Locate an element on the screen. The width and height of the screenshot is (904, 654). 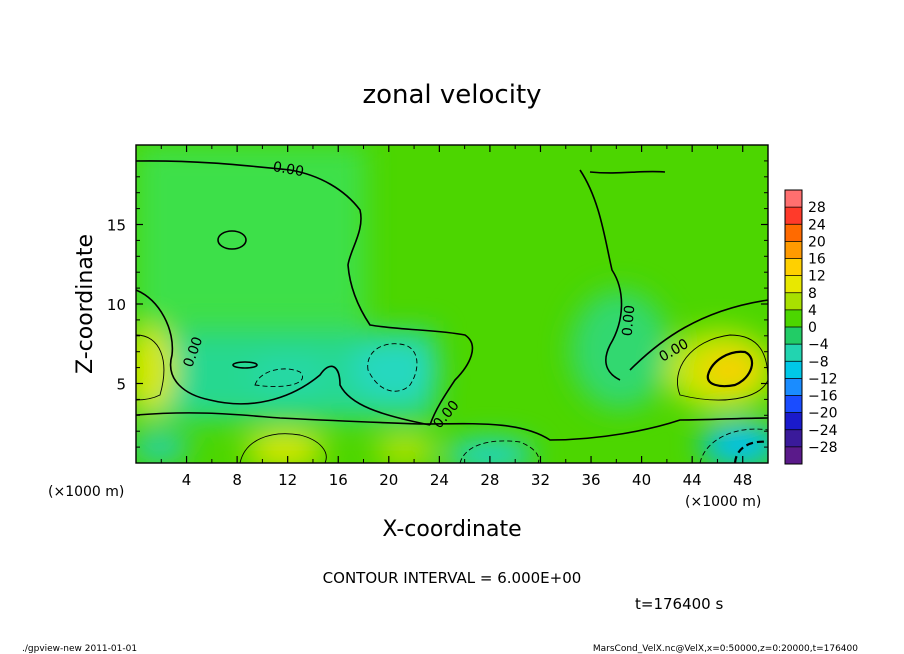
blob-max-leftedge is located at coordinates (155, 370).